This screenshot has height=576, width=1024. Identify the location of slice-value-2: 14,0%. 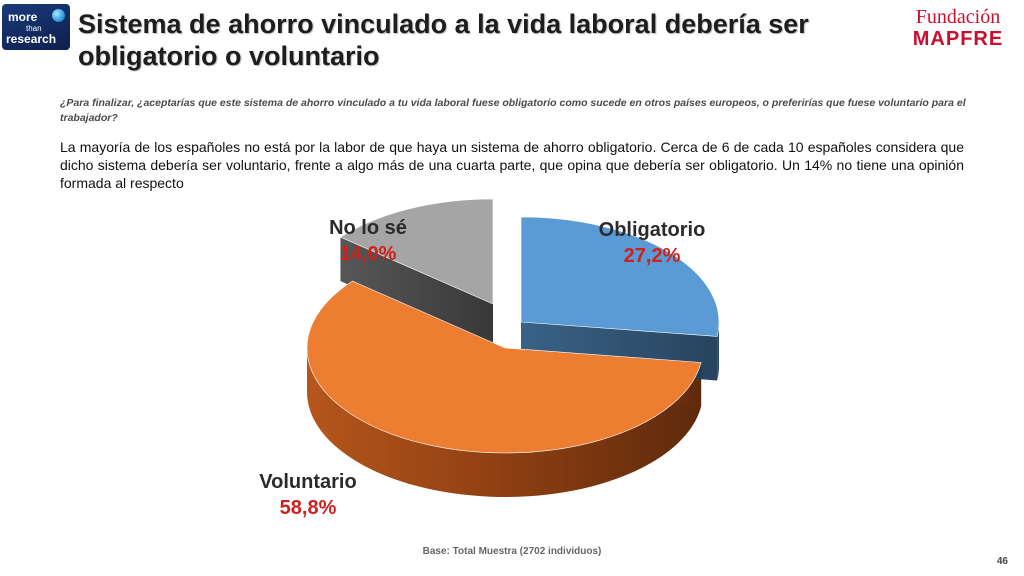
(368, 254).